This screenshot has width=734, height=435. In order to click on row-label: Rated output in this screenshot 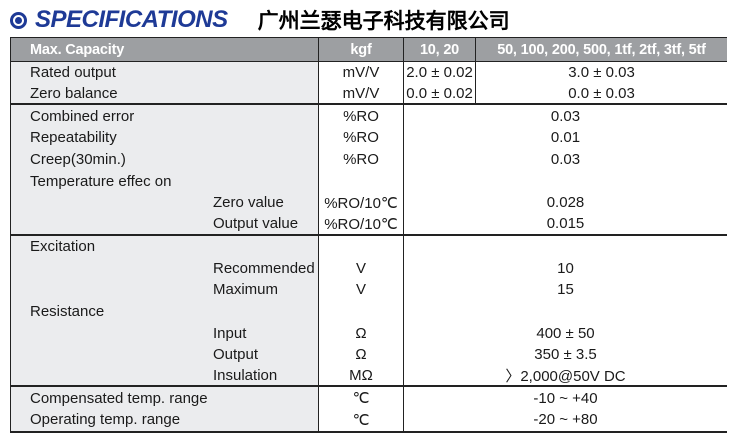, I will do `click(165, 73)`.